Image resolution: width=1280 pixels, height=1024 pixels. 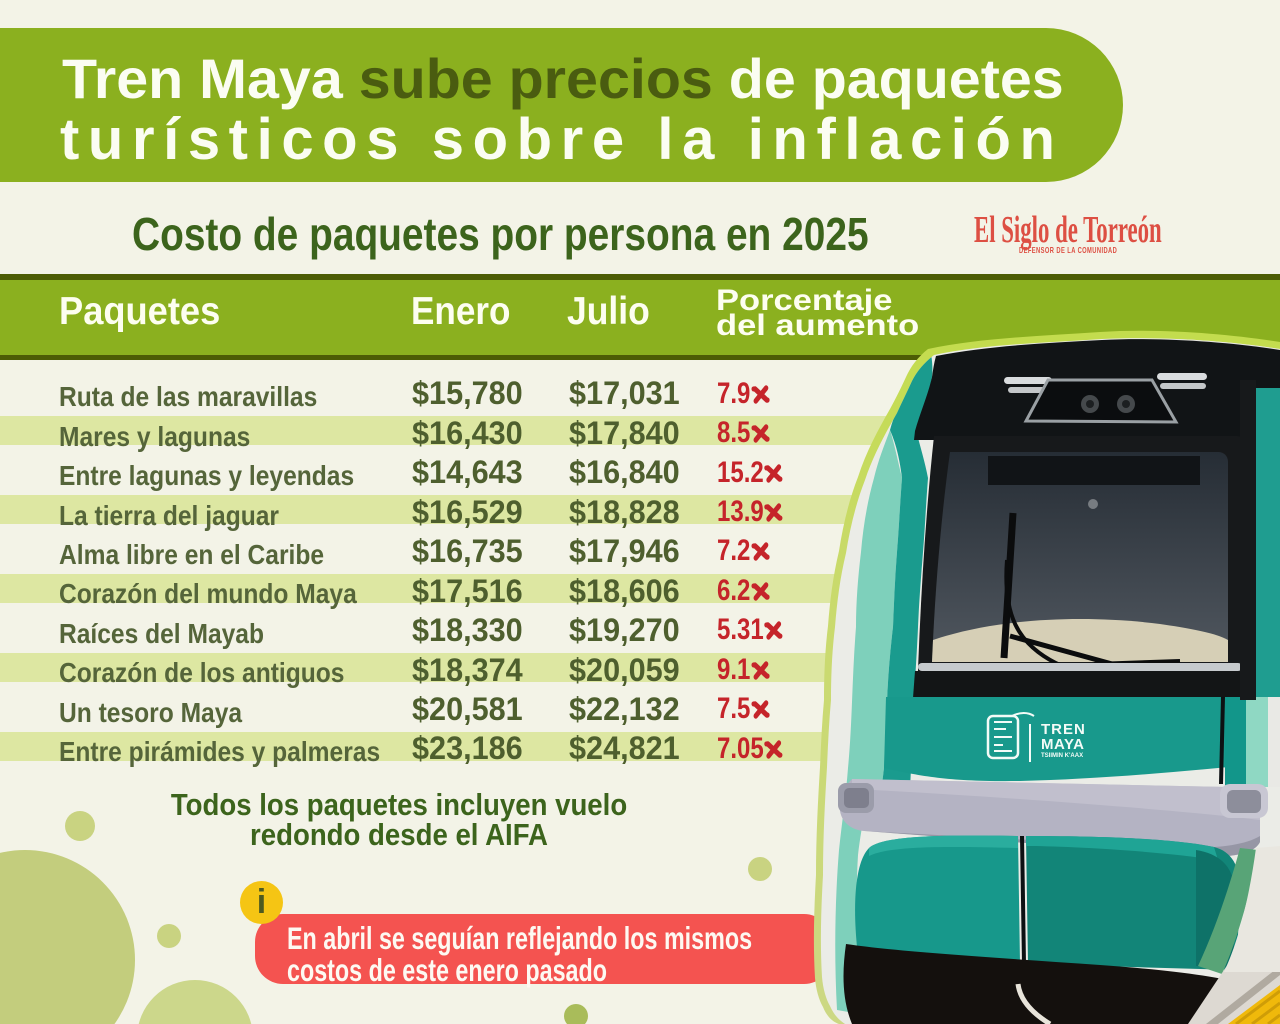 What do you see at coordinates (1062, 756) in the screenshot?
I see `svg-text: TSIIMIN K'AAX` at bounding box center [1062, 756].